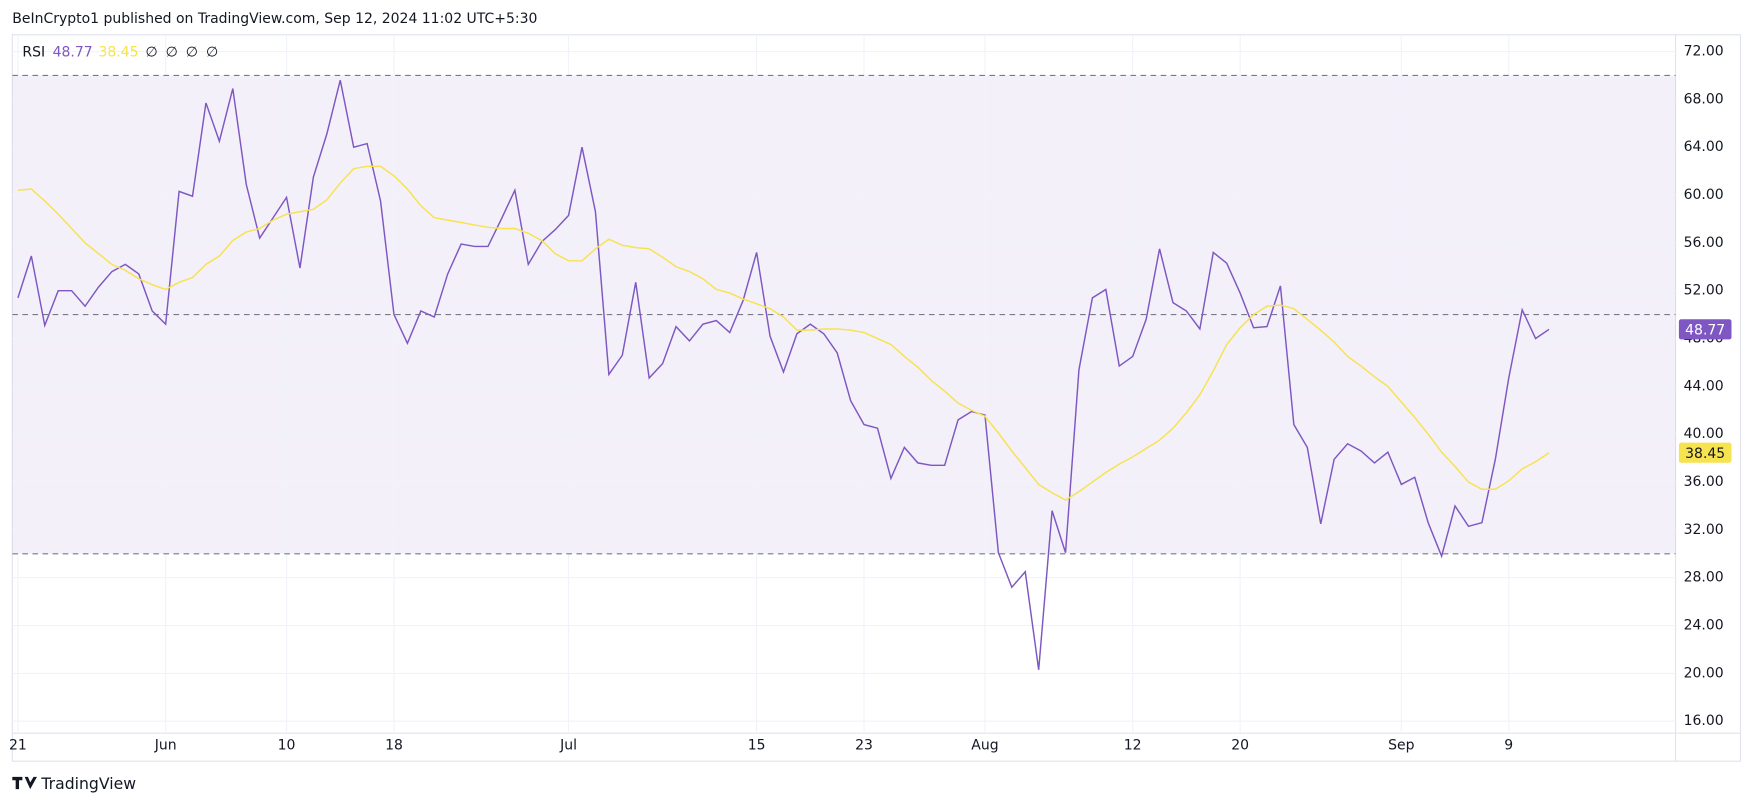  What do you see at coordinates (118, 53) in the screenshot?
I see `legend-value: 38.45` at bounding box center [118, 53].